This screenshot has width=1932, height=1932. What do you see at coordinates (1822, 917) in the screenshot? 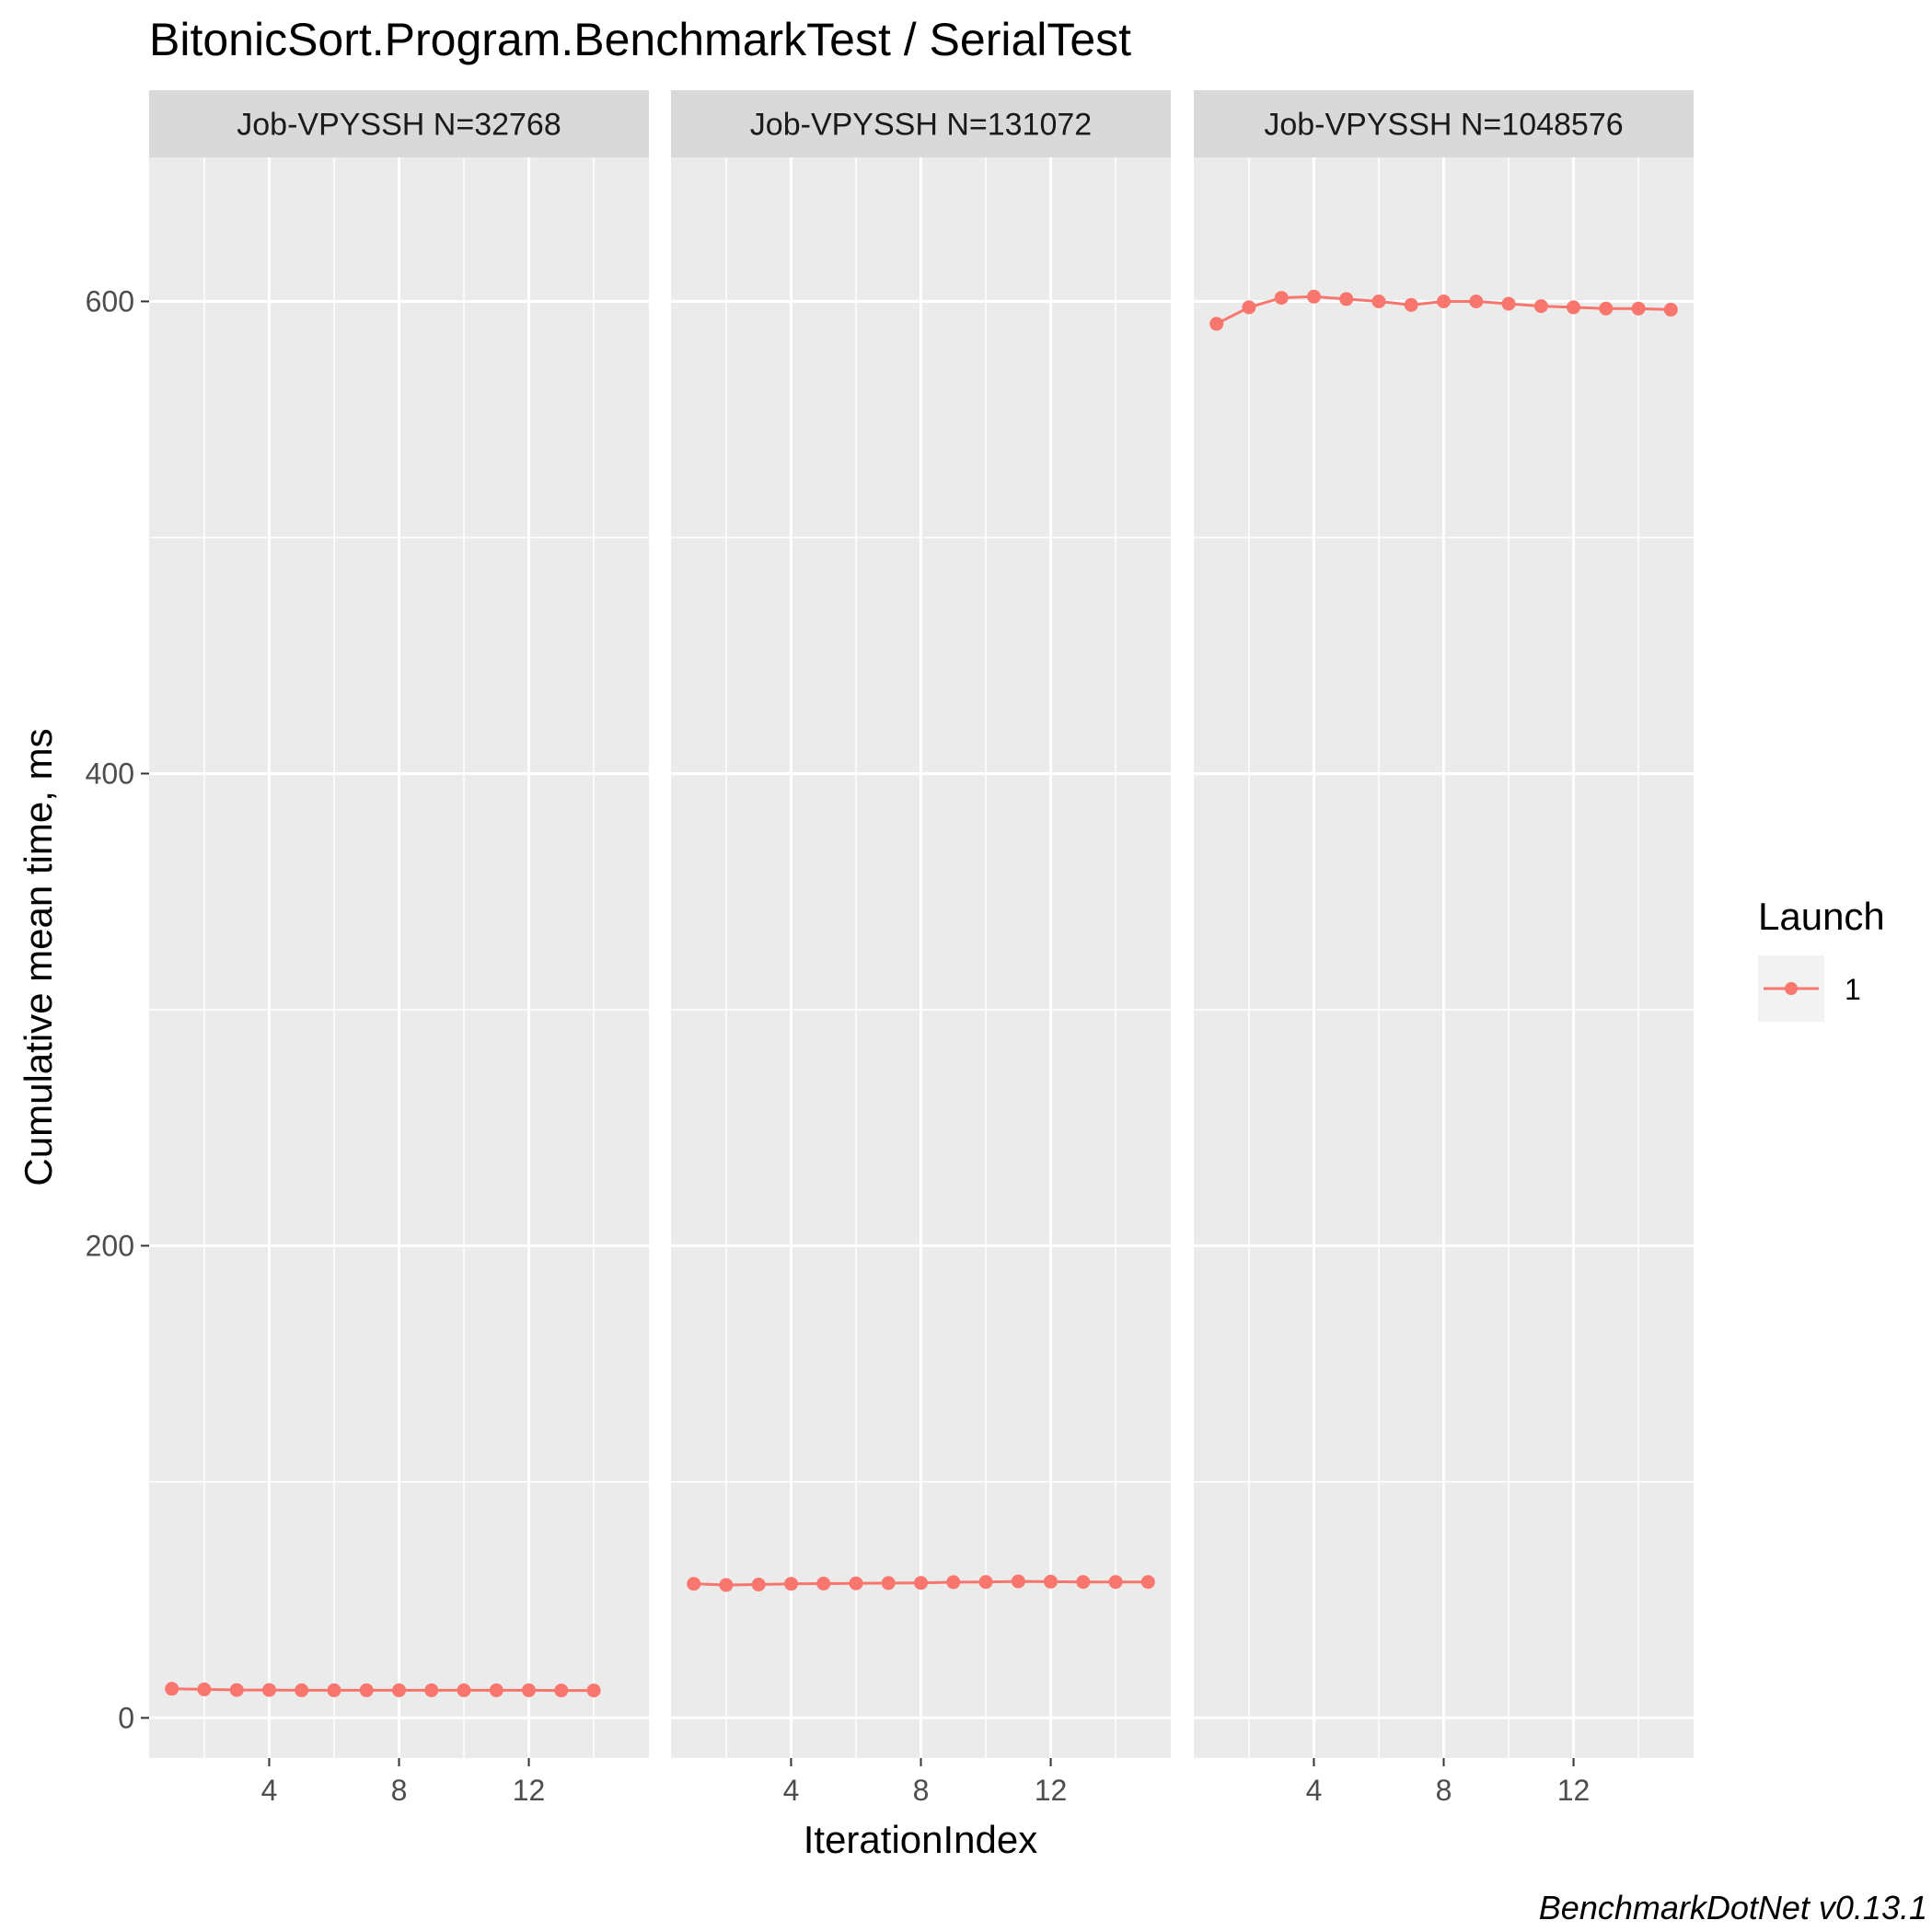
I see `legend-title: Launch` at bounding box center [1822, 917].